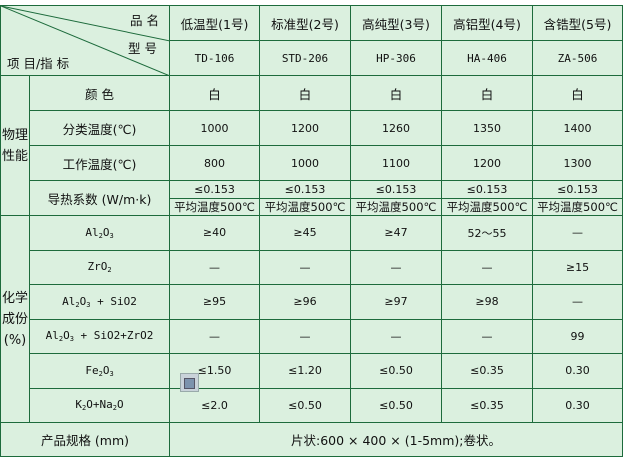  I want to click on product-name: 含锆型(5号), so click(577, 23).